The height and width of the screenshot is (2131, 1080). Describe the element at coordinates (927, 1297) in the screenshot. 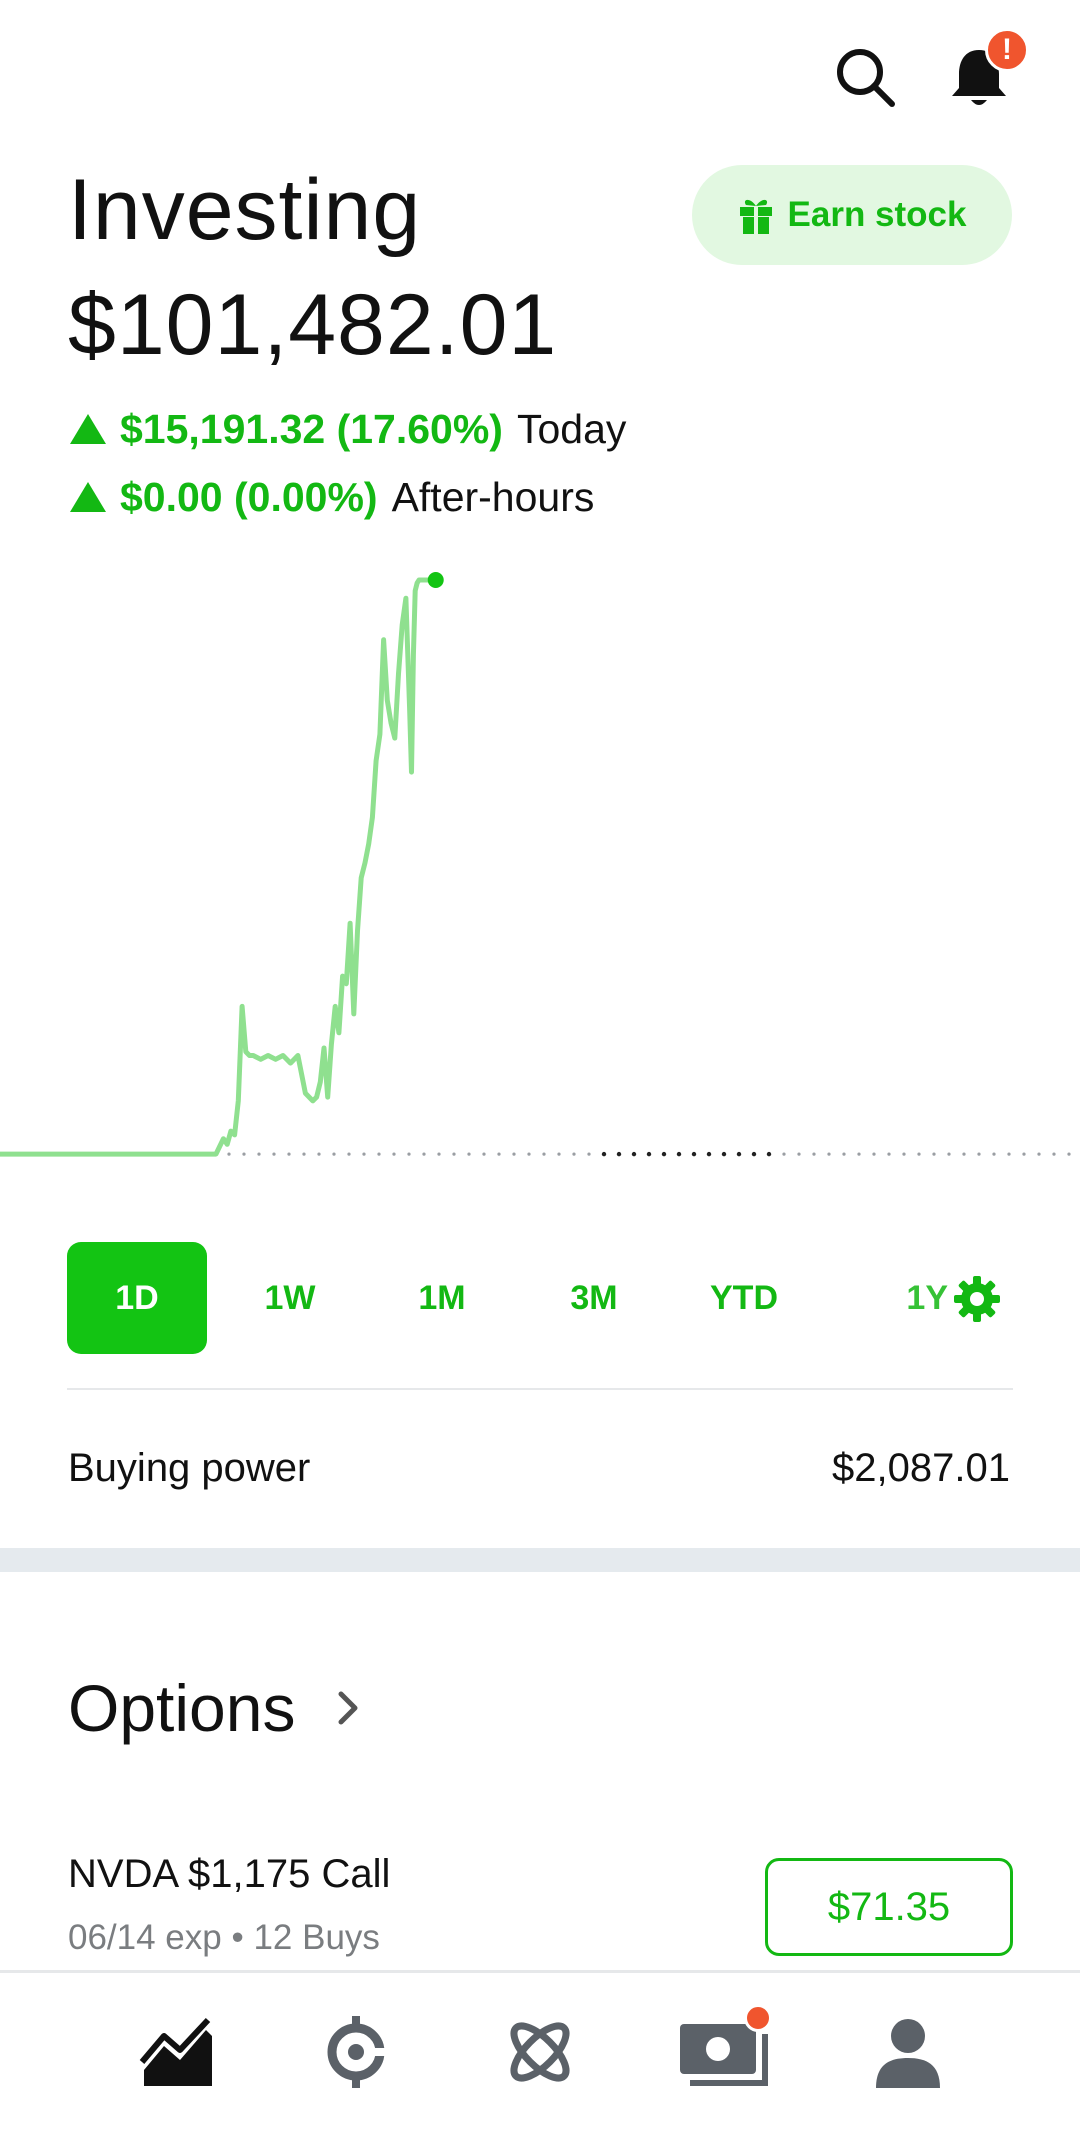

I see `range-tab-1y: 1Y` at that location.